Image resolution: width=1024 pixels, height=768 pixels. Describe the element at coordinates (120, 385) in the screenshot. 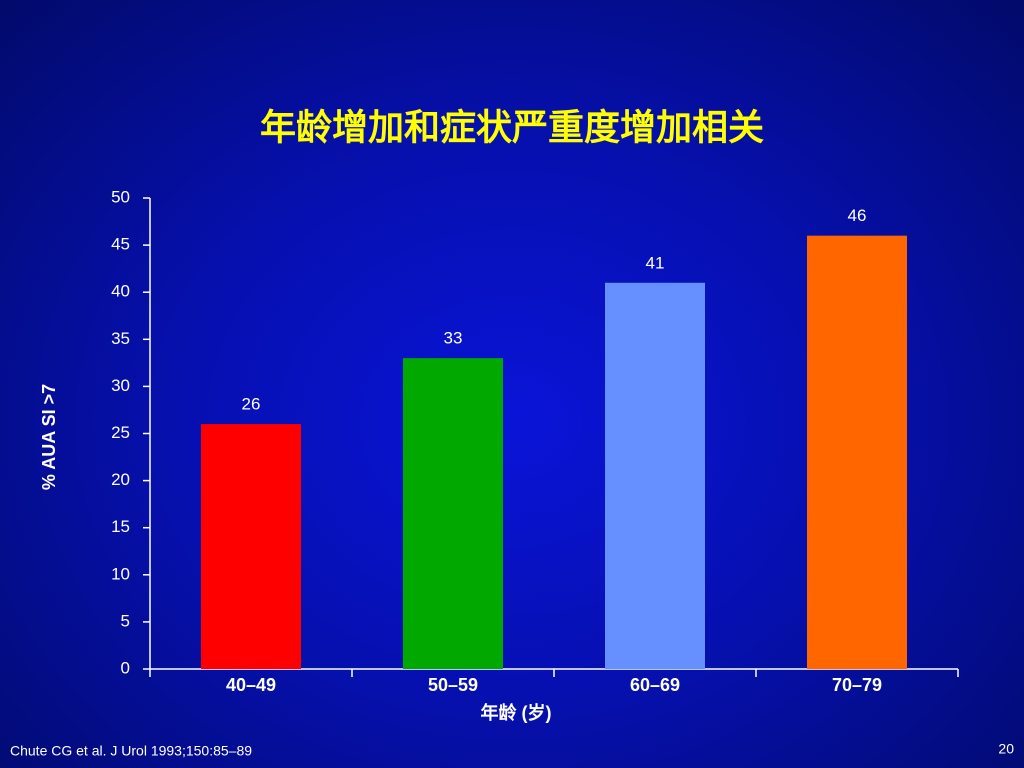

I see `y-tick-label: 30` at that location.